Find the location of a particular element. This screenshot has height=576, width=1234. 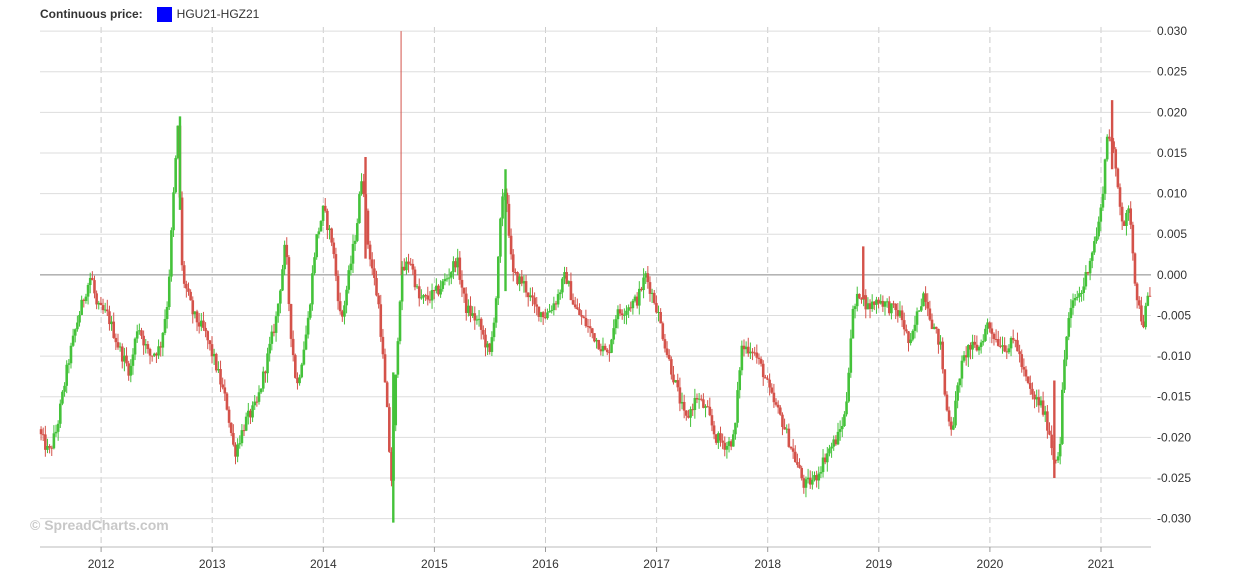

legend-swatch is located at coordinates (164, 14).